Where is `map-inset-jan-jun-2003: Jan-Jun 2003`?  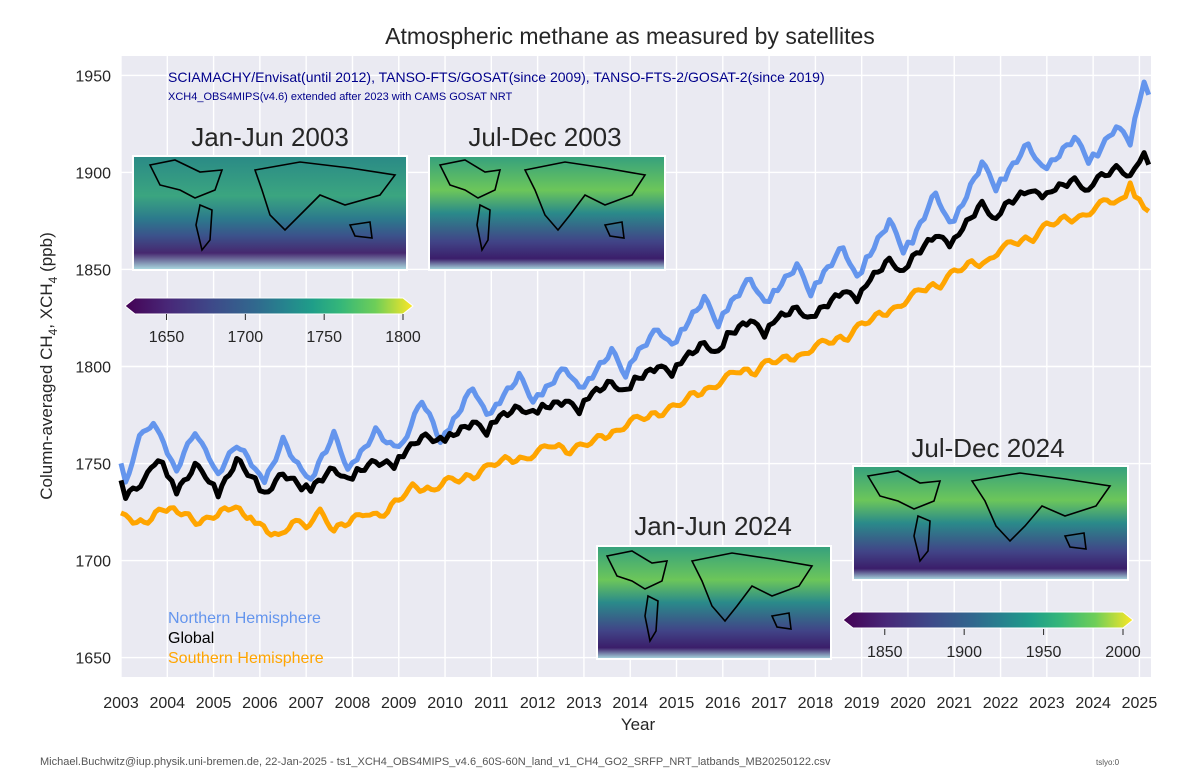 map-inset-jan-jun-2003: Jan-Jun 2003 is located at coordinates (270, 196).